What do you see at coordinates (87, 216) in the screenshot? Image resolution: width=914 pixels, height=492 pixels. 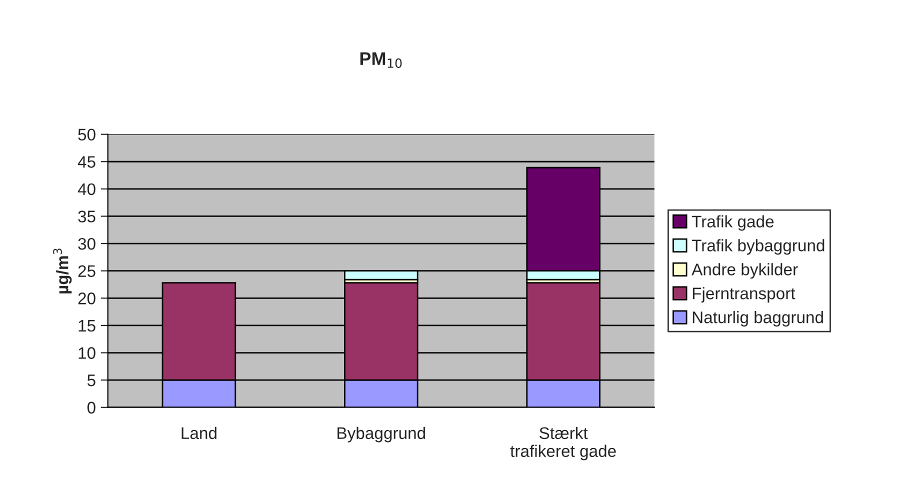 I see `y-tick-label: 35` at bounding box center [87, 216].